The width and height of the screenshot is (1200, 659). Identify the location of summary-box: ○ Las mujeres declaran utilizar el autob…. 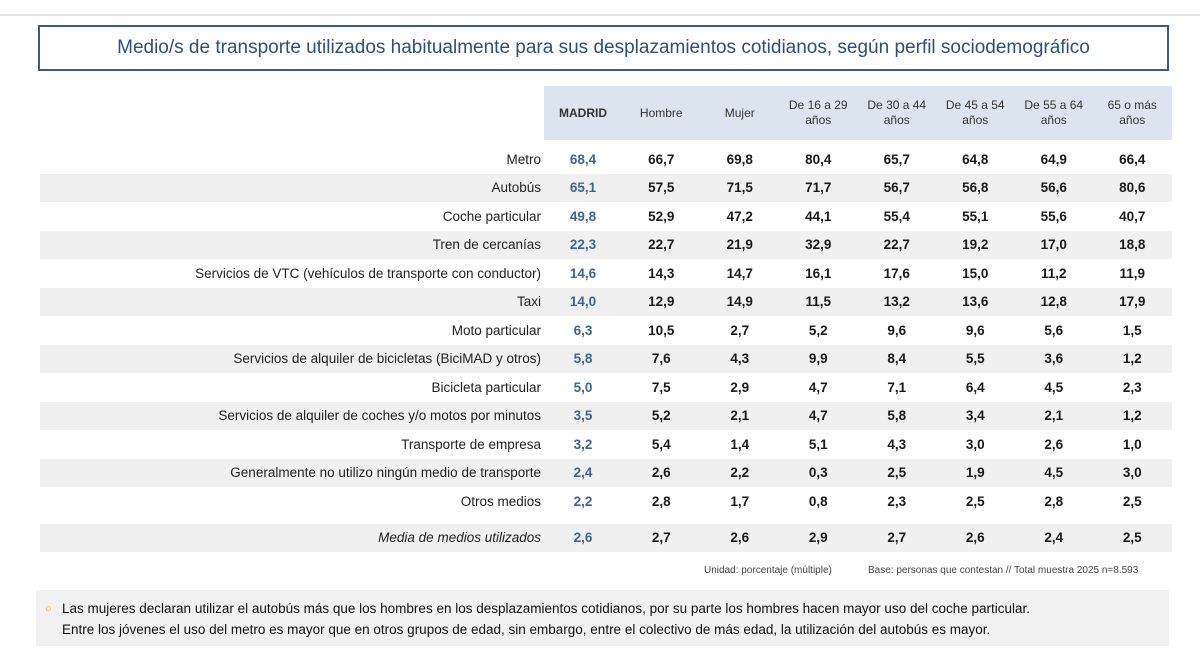
(602, 618).